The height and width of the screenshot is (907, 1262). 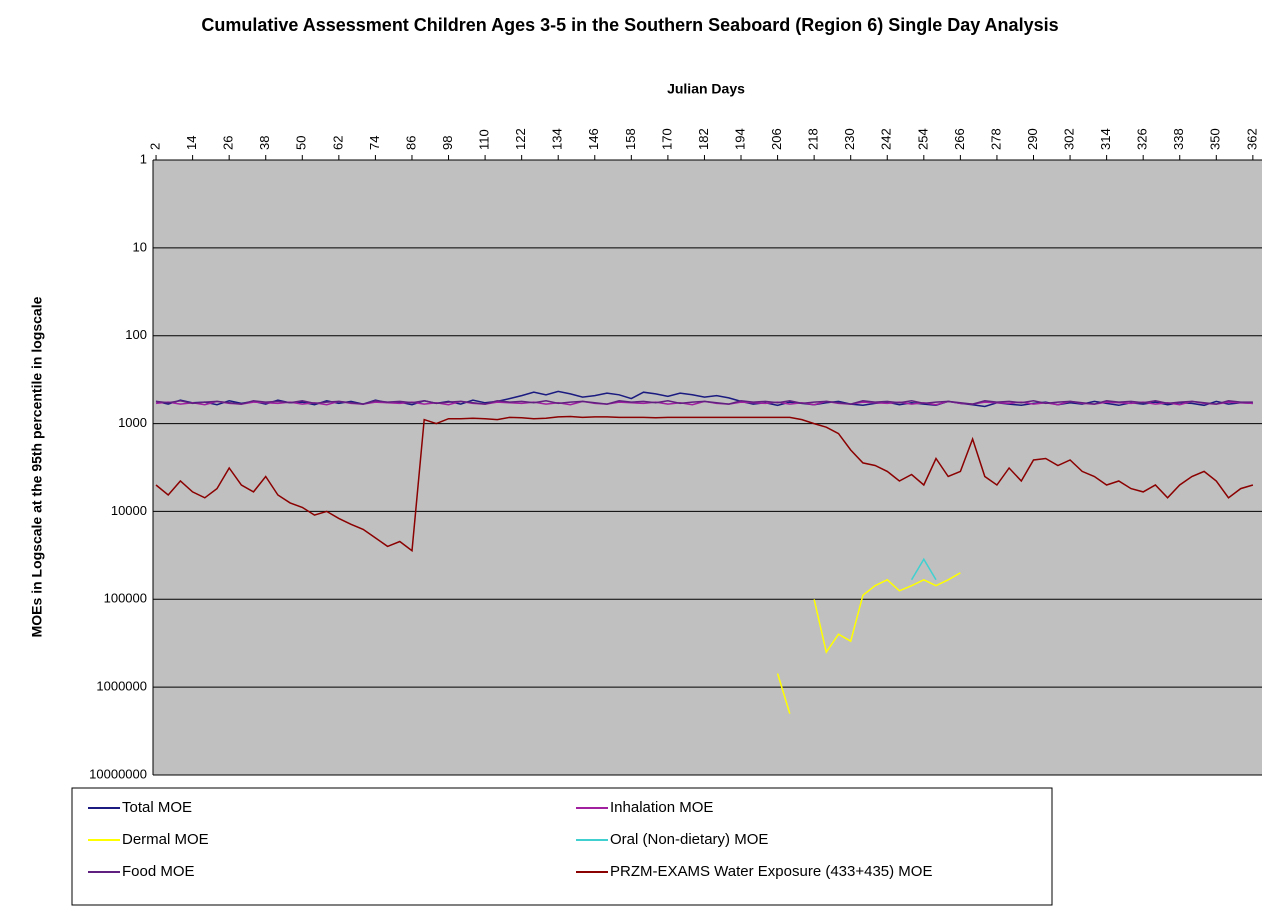 What do you see at coordinates (132, 422) in the screenshot?
I see `y-tick-label: 1000` at bounding box center [132, 422].